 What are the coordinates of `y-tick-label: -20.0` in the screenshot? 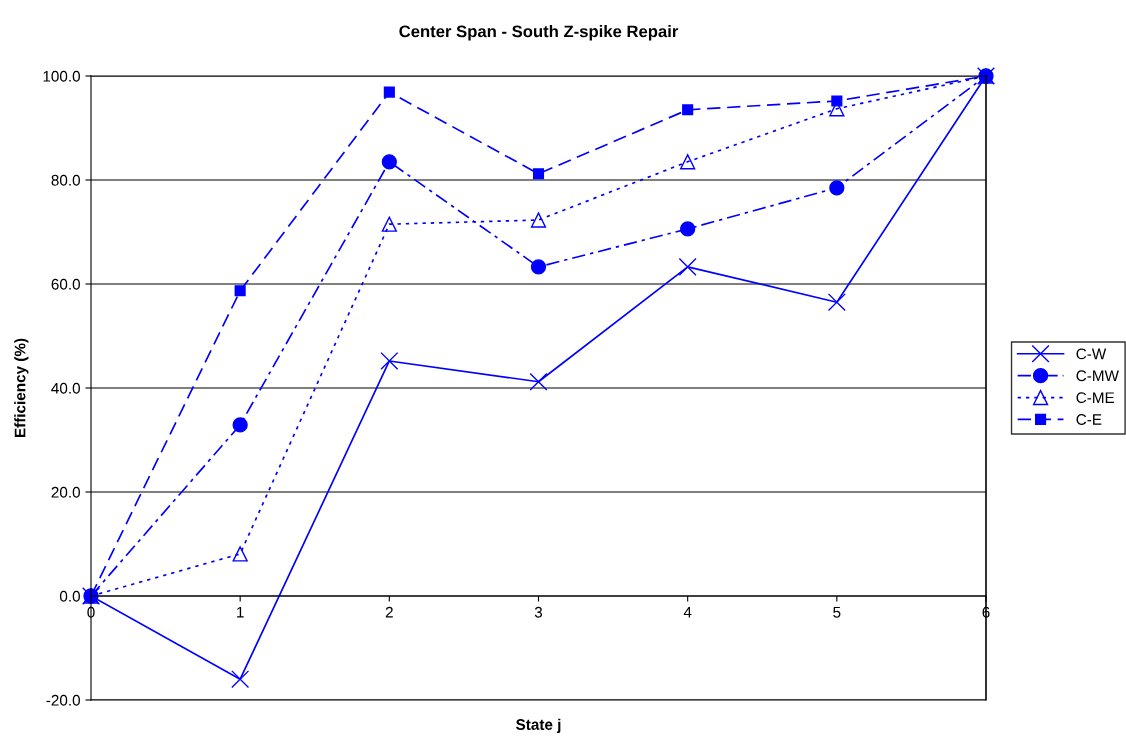 It's located at (63, 700).